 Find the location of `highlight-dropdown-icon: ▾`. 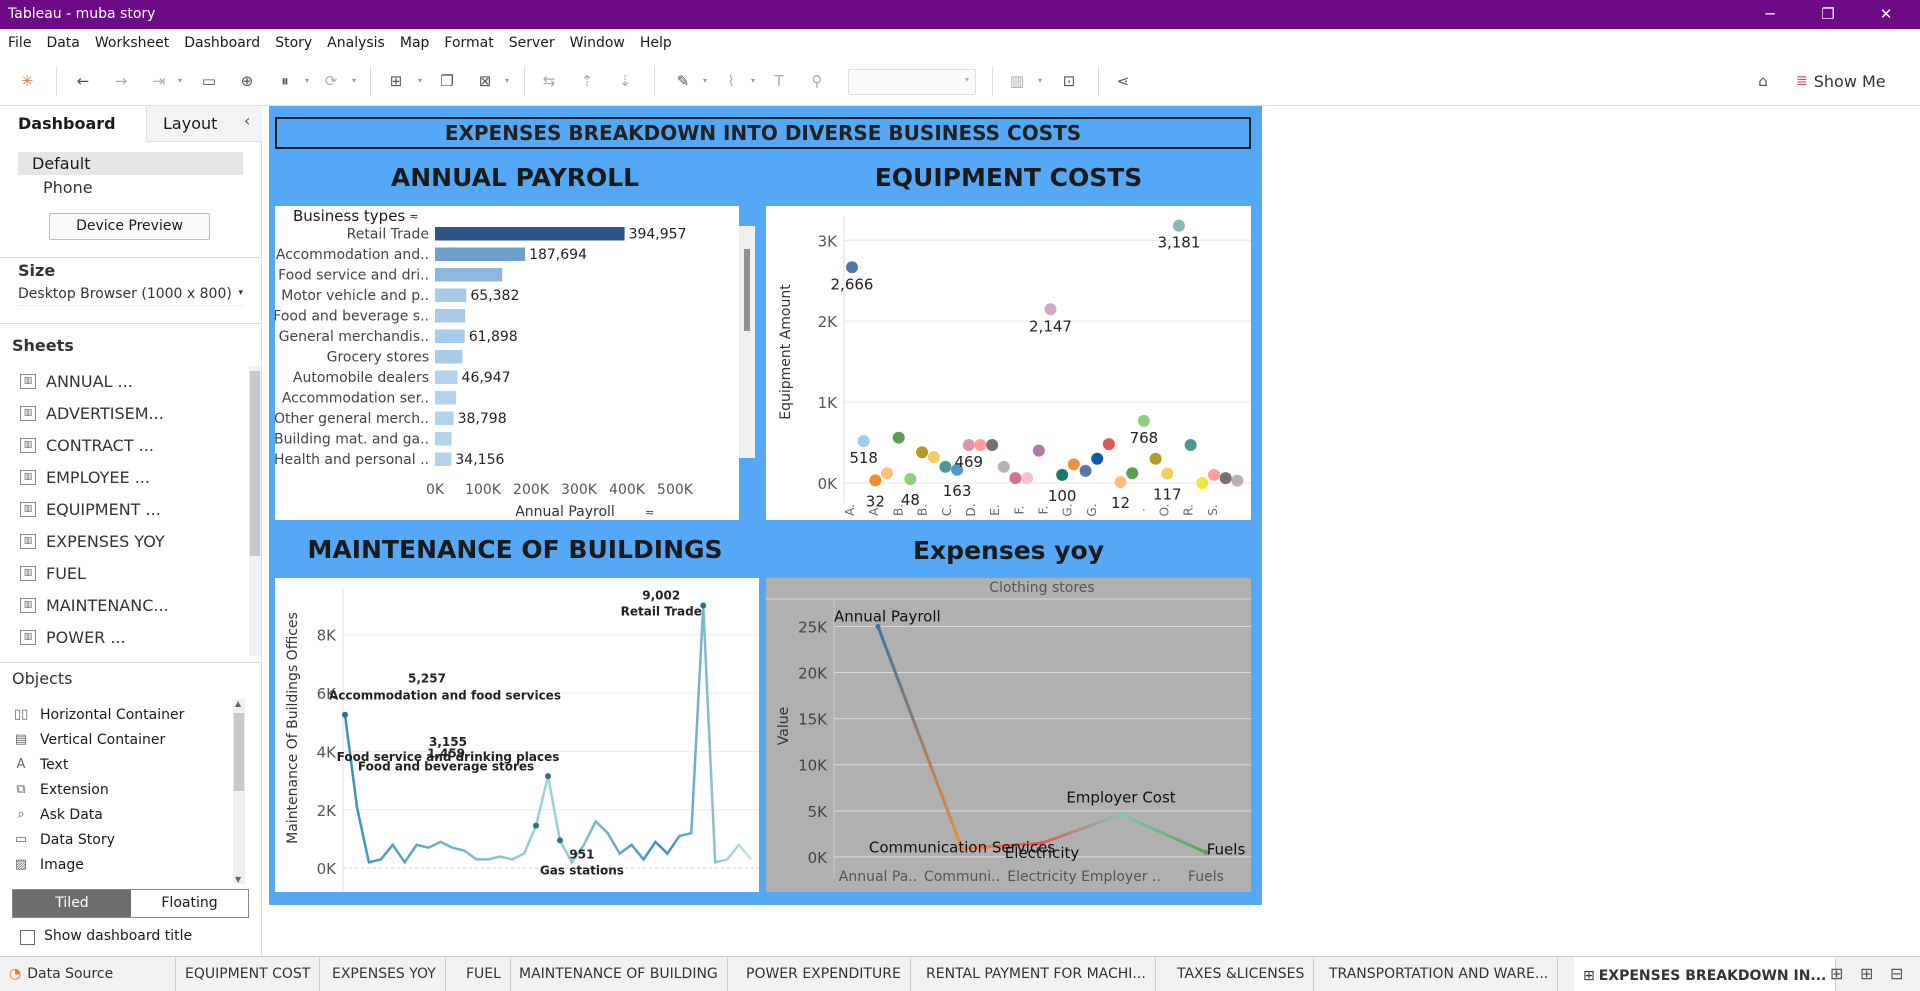

highlight-dropdown-icon: ▾ is located at coordinates (705, 80).